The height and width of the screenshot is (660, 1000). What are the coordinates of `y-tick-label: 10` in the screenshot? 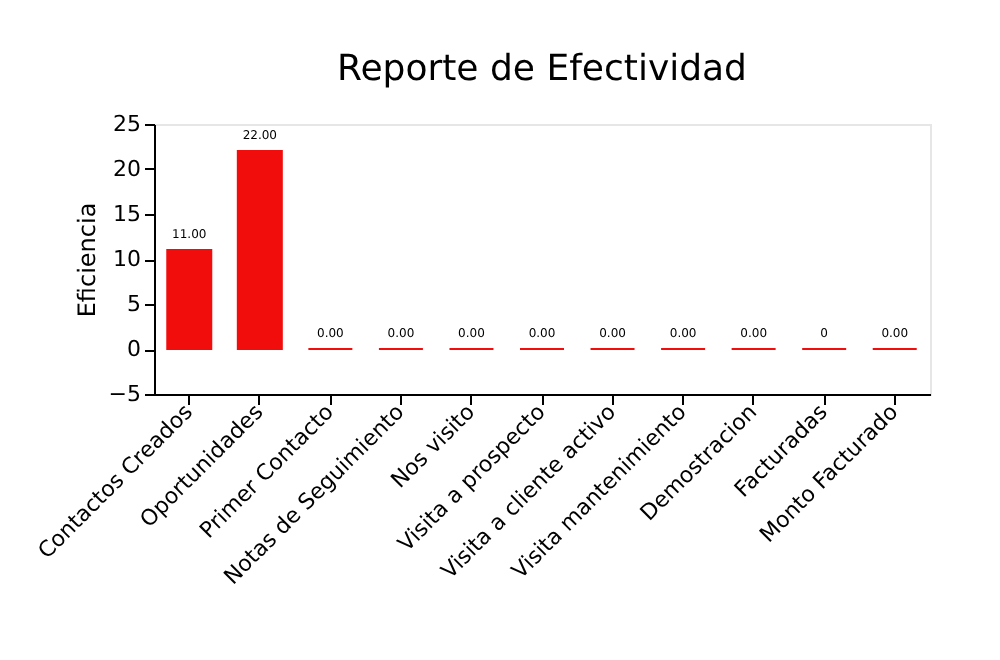 It's located at (127, 259).